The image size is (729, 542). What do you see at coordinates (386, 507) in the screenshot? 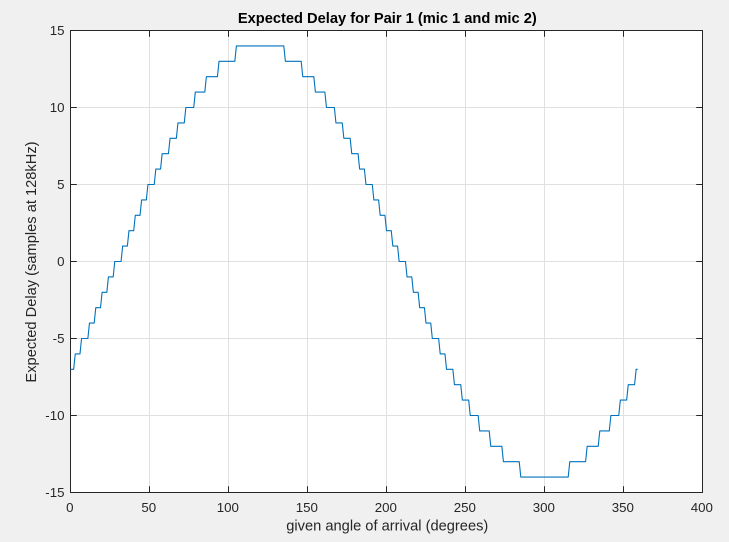
I see `svg-text: 200` at bounding box center [386, 507].